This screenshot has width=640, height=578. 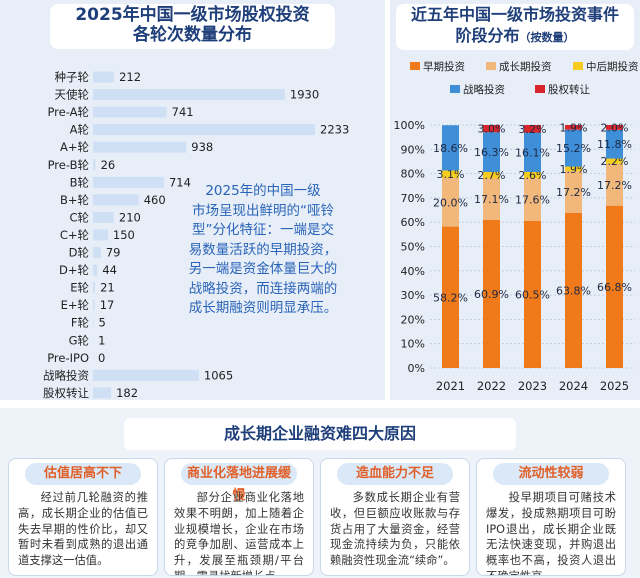 I want to click on reasons-header: 成长期企业融资难四大原因, so click(x=320, y=434).